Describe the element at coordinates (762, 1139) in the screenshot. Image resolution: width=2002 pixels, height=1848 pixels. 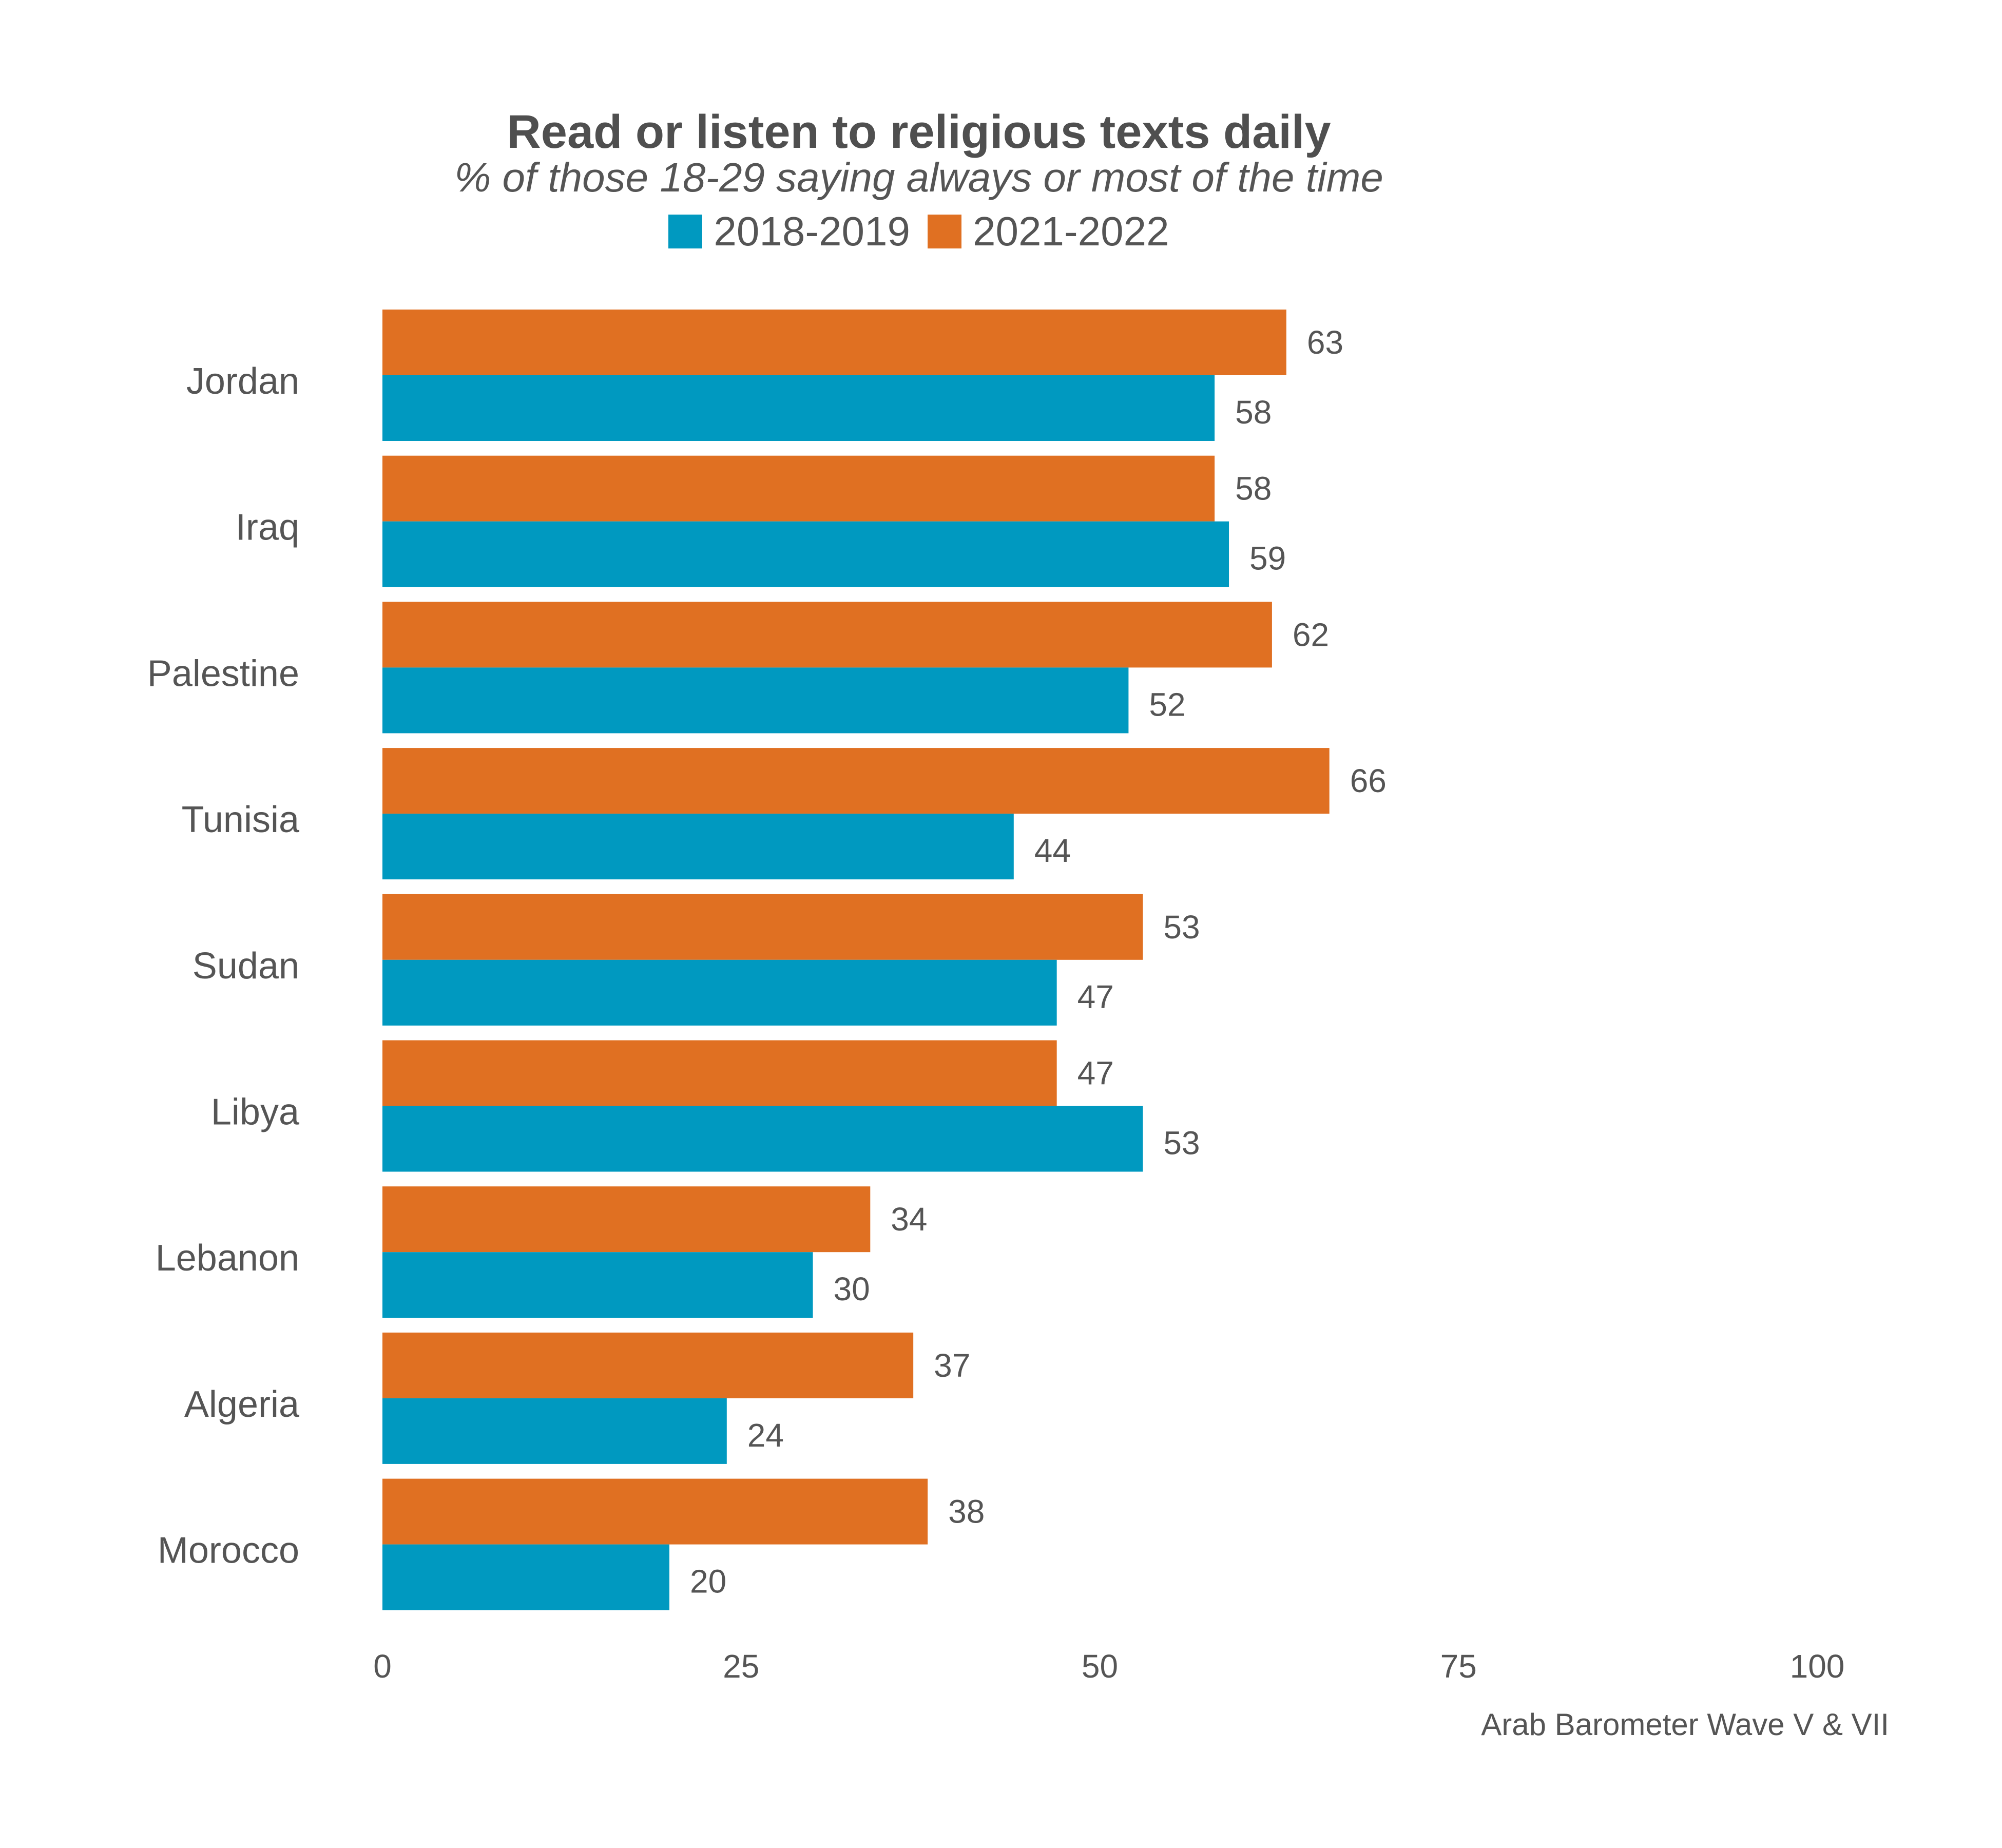
I see `bar-2018-2019-libya` at that location.